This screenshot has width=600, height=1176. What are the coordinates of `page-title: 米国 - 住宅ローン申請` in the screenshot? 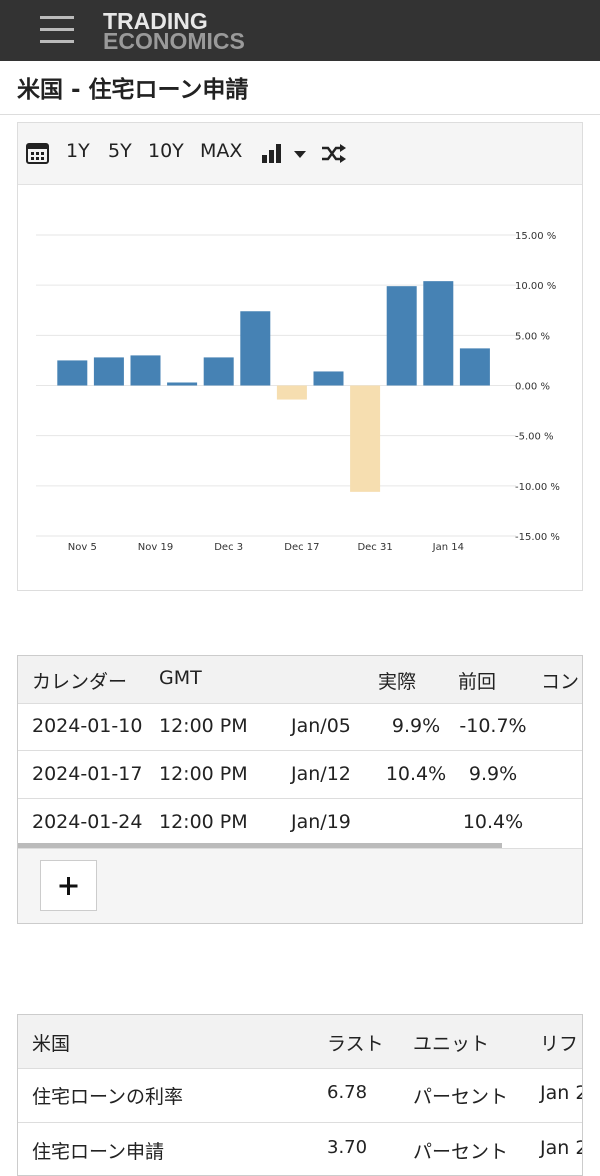 It's located at (133, 90).